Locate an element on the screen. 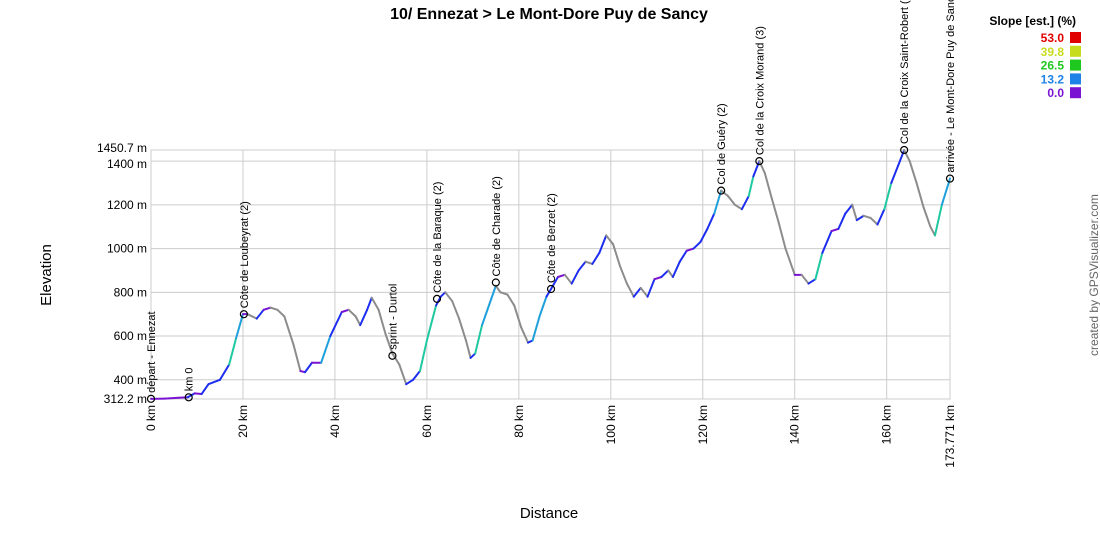  x-axis-title: Distance is located at coordinates (549, 513).